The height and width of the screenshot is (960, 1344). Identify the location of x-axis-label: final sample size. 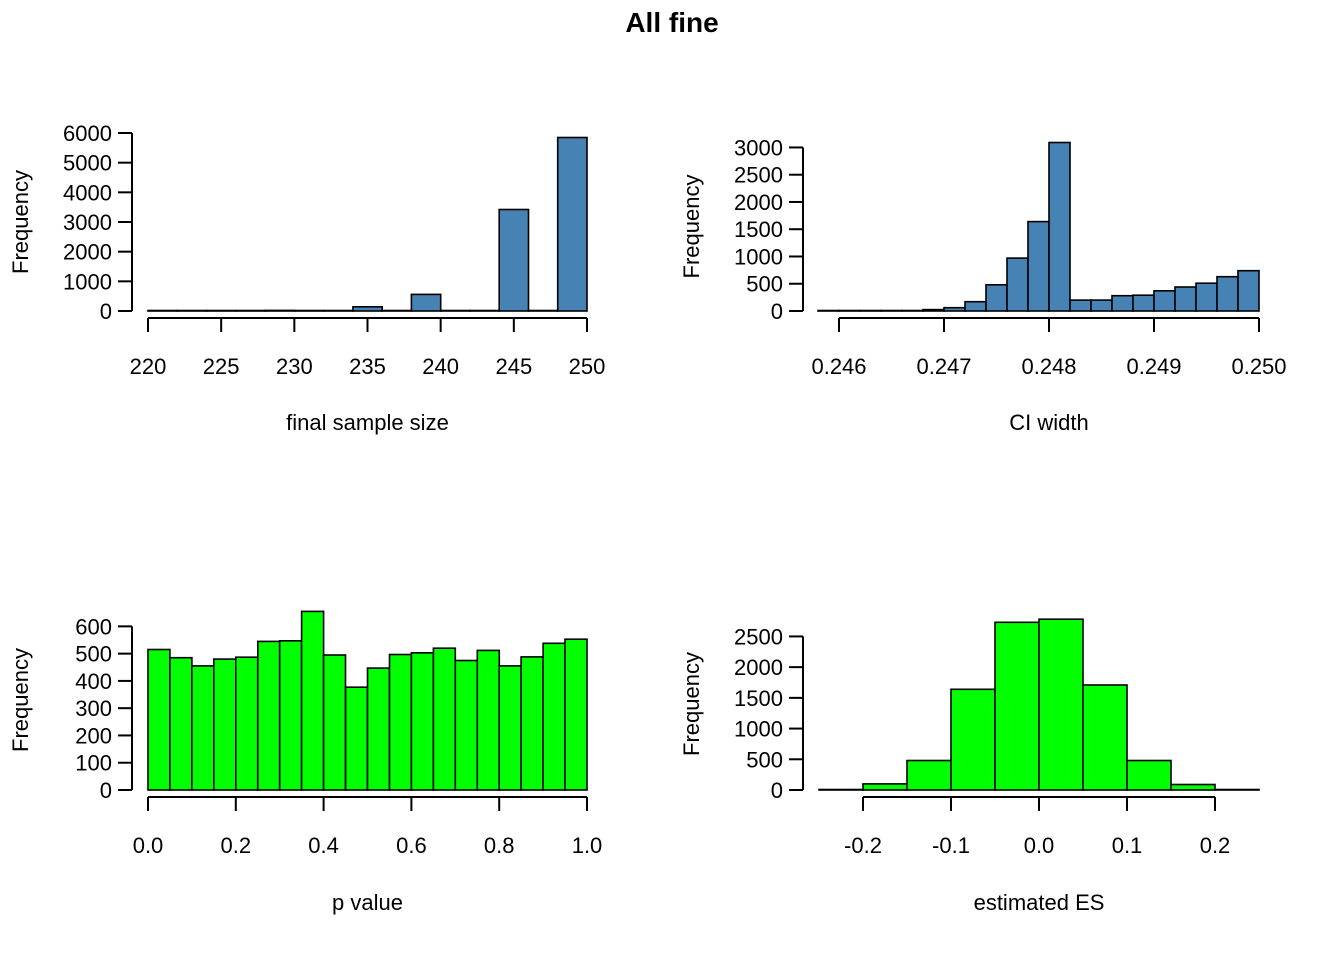
(367, 422).